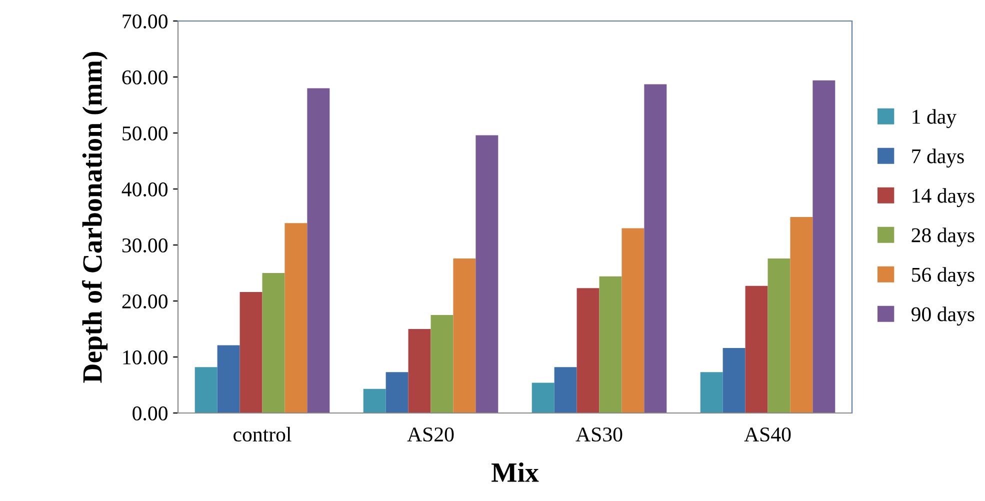 The width and height of the screenshot is (985, 501). Describe the element at coordinates (943, 198) in the screenshot. I see `legend-label: 14 days` at that location.